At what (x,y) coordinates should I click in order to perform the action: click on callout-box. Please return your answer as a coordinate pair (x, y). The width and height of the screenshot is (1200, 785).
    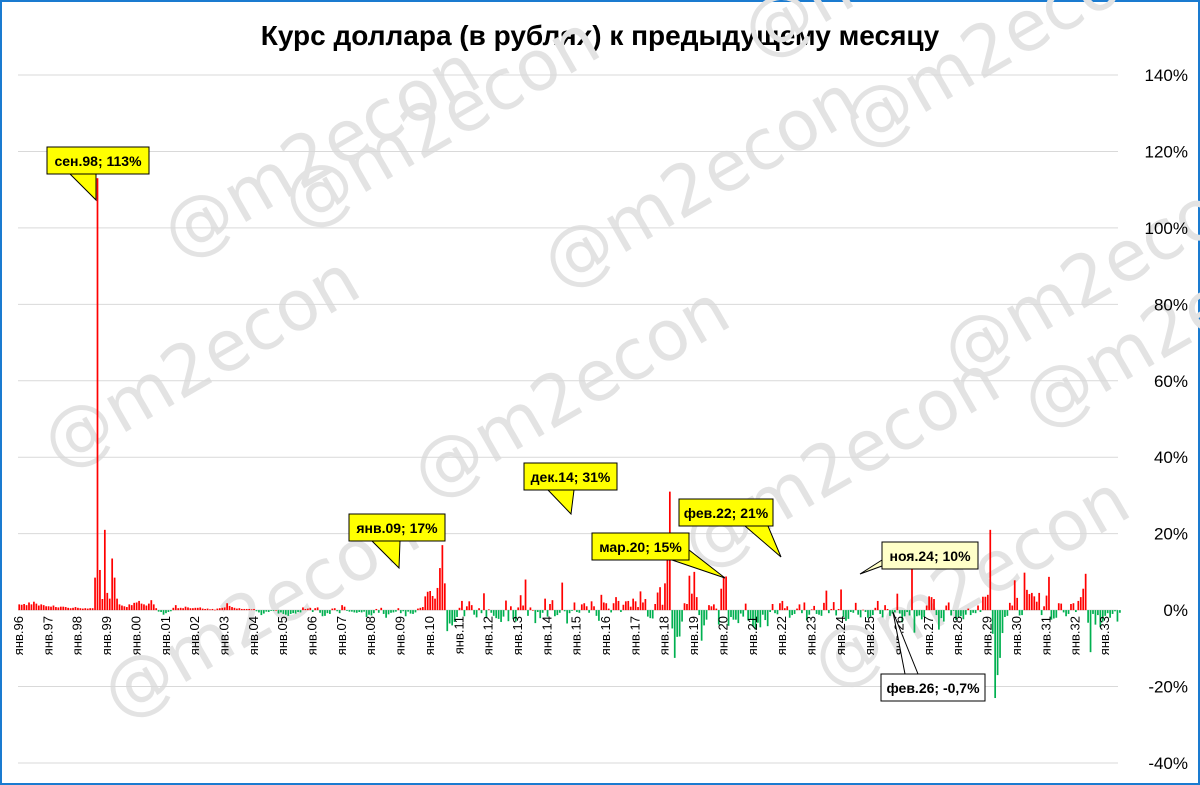
    Looking at the image, I should click on (933, 687).